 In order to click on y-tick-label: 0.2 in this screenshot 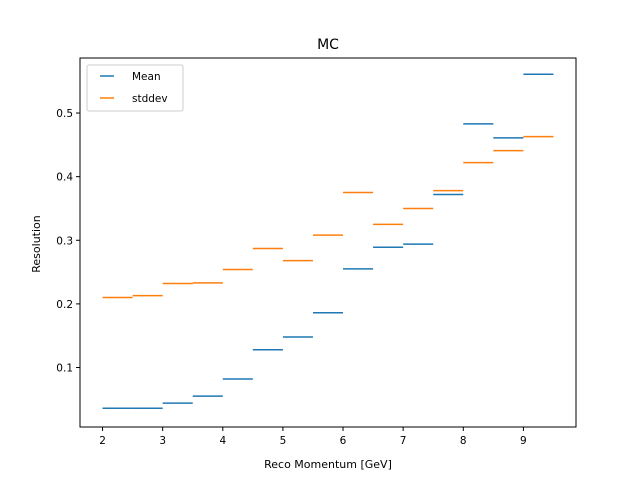, I will do `click(64, 305)`.